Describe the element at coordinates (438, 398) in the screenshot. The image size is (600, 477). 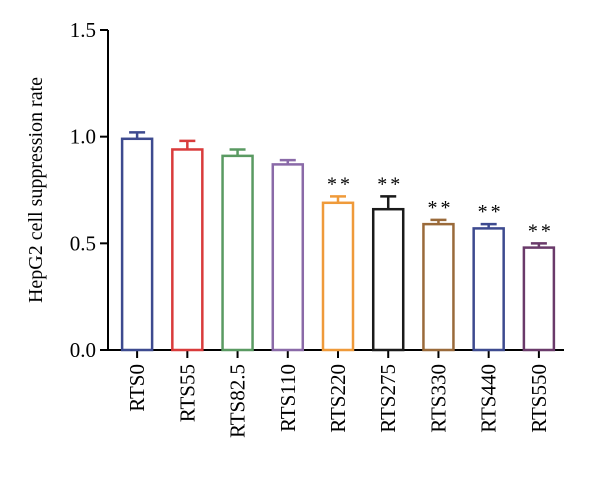
I see `x-tick-label: RTS330` at that location.